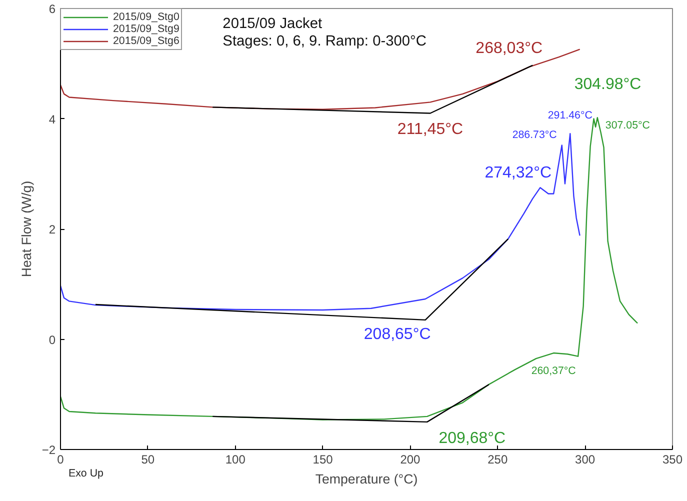 The image size is (687, 501). What do you see at coordinates (585, 459) in the screenshot?
I see `x-tick-label: 300` at bounding box center [585, 459].